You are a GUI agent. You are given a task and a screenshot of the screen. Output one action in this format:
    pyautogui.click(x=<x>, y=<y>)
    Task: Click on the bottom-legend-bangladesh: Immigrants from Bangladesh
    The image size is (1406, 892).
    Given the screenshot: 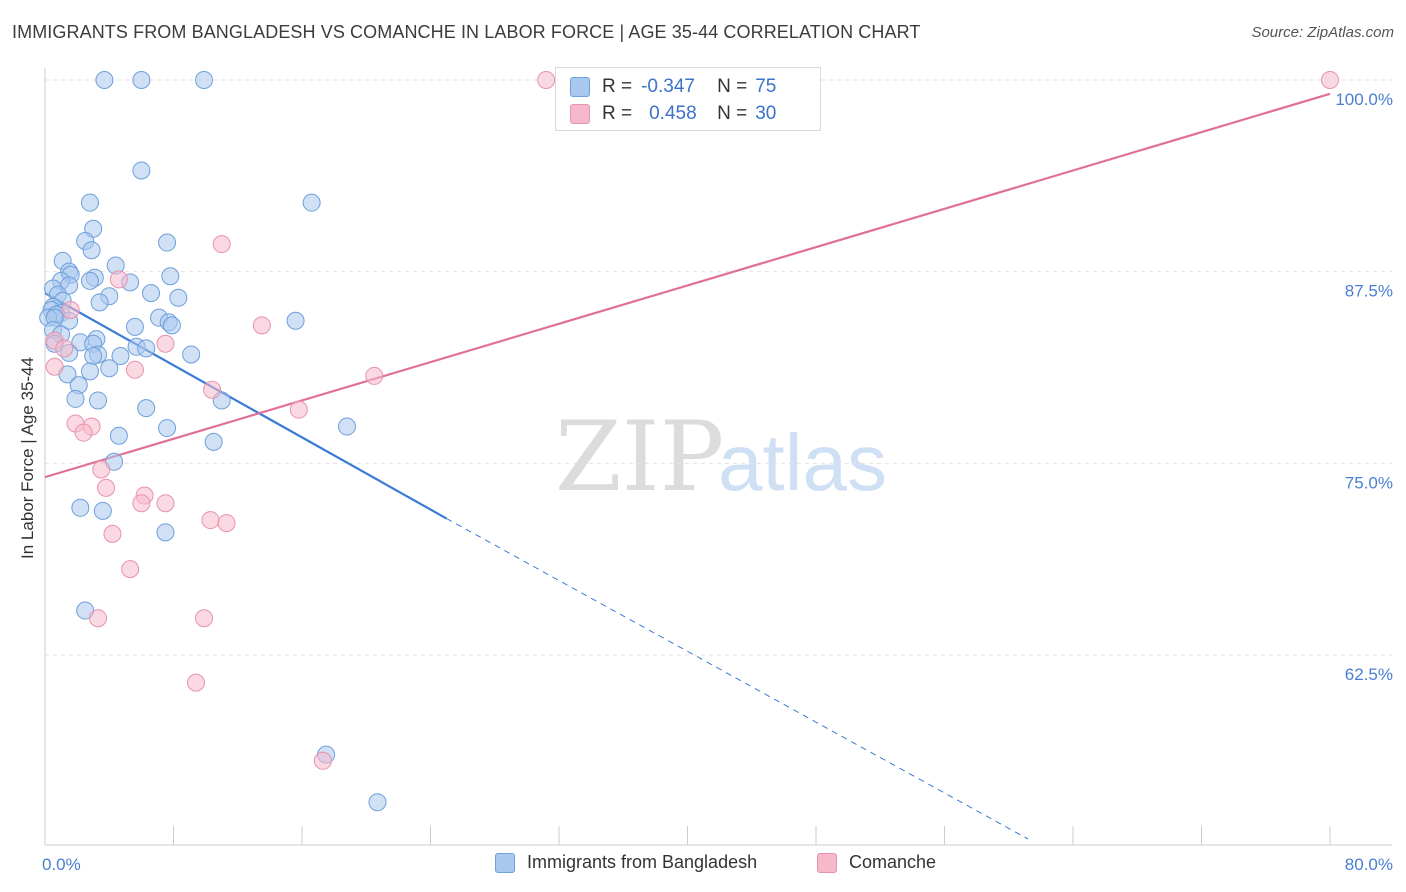 What is the action you would take?
    pyautogui.click(x=626, y=862)
    